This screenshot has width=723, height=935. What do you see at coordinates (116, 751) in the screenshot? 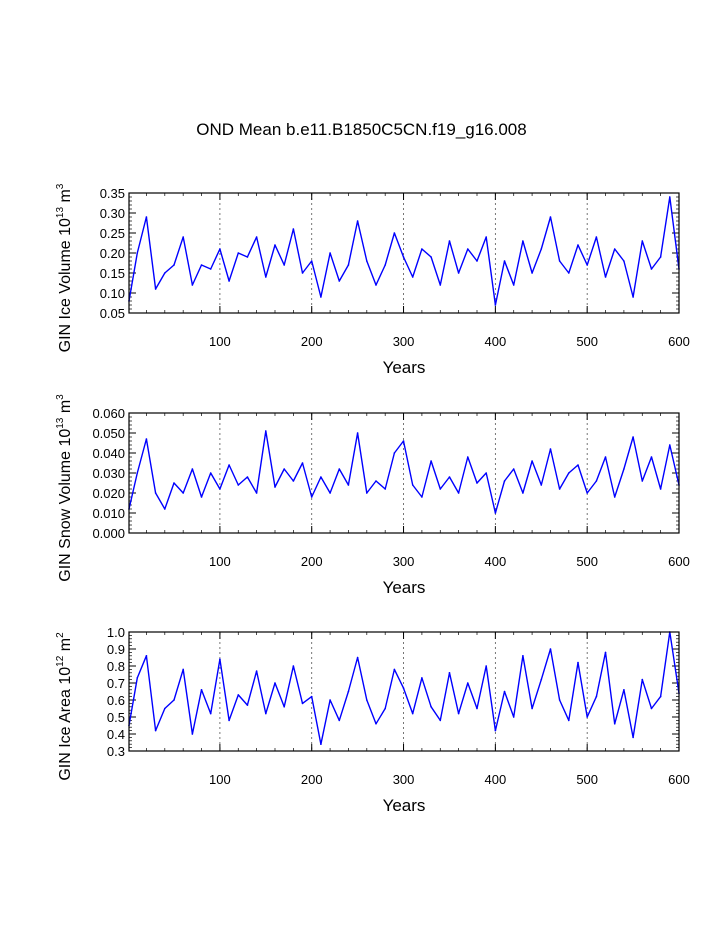
I see `y-tick-label: 0.3` at bounding box center [116, 751].